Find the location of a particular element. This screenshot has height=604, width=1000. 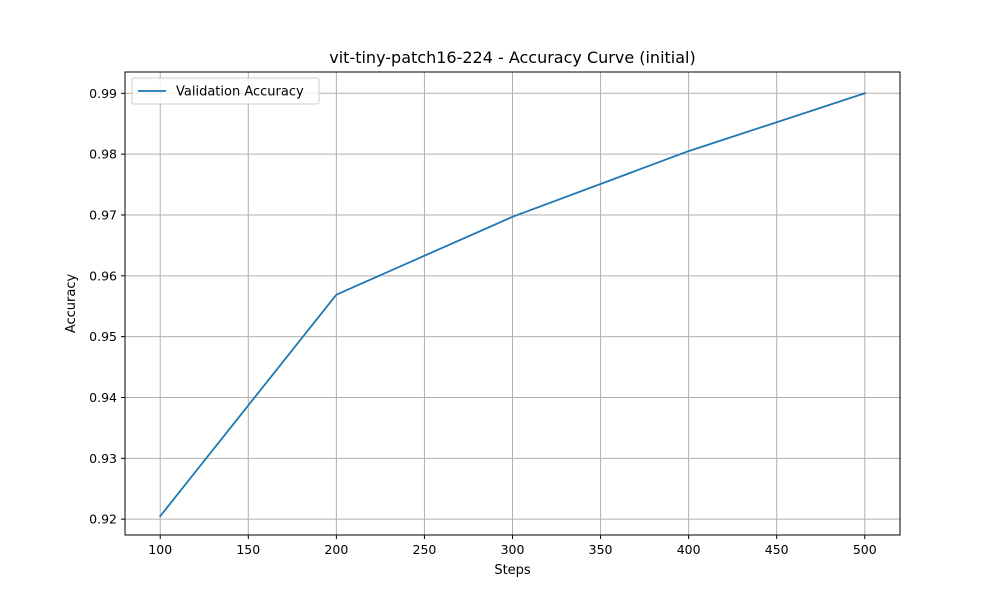

y-tick-label: 0.96 is located at coordinates (103, 275).